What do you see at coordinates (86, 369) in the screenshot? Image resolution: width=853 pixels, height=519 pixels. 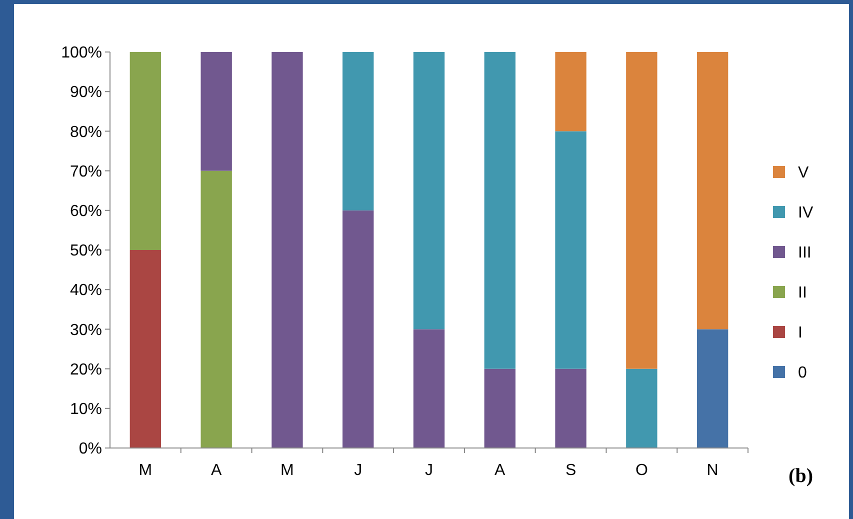 I see `y-tick-label: 20%` at bounding box center [86, 369].